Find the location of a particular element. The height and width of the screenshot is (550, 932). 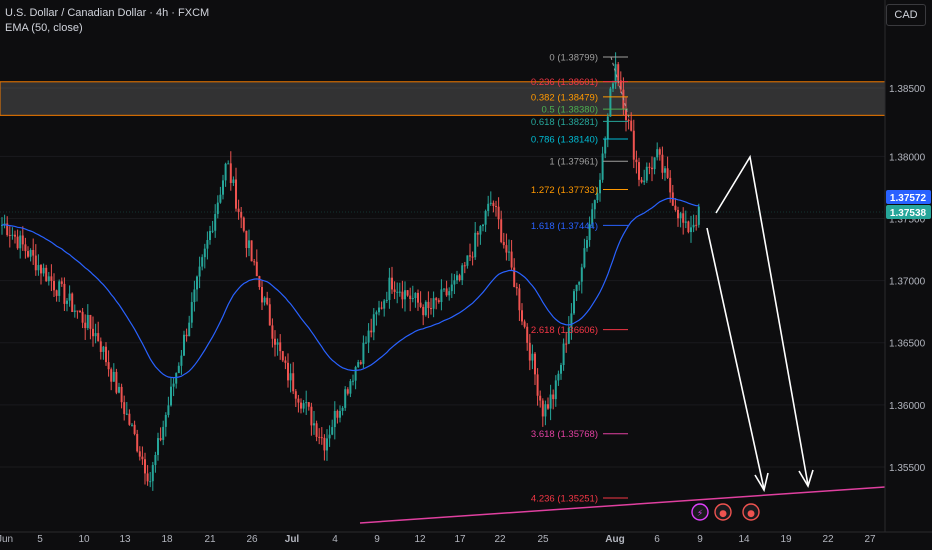

currency-button: CAD is located at coordinates (906, 15).